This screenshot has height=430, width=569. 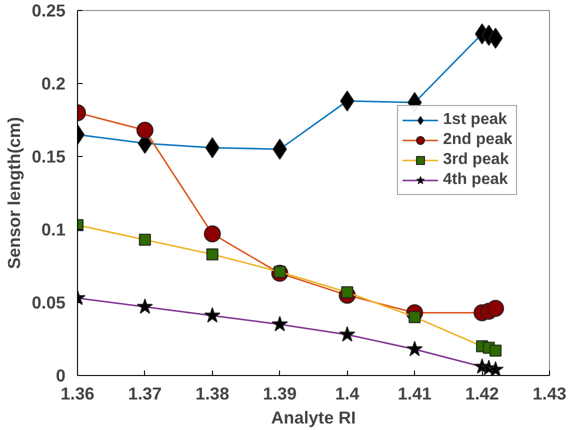 I want to click on x-tick-label: 1.37, so click(x=145, y=394).